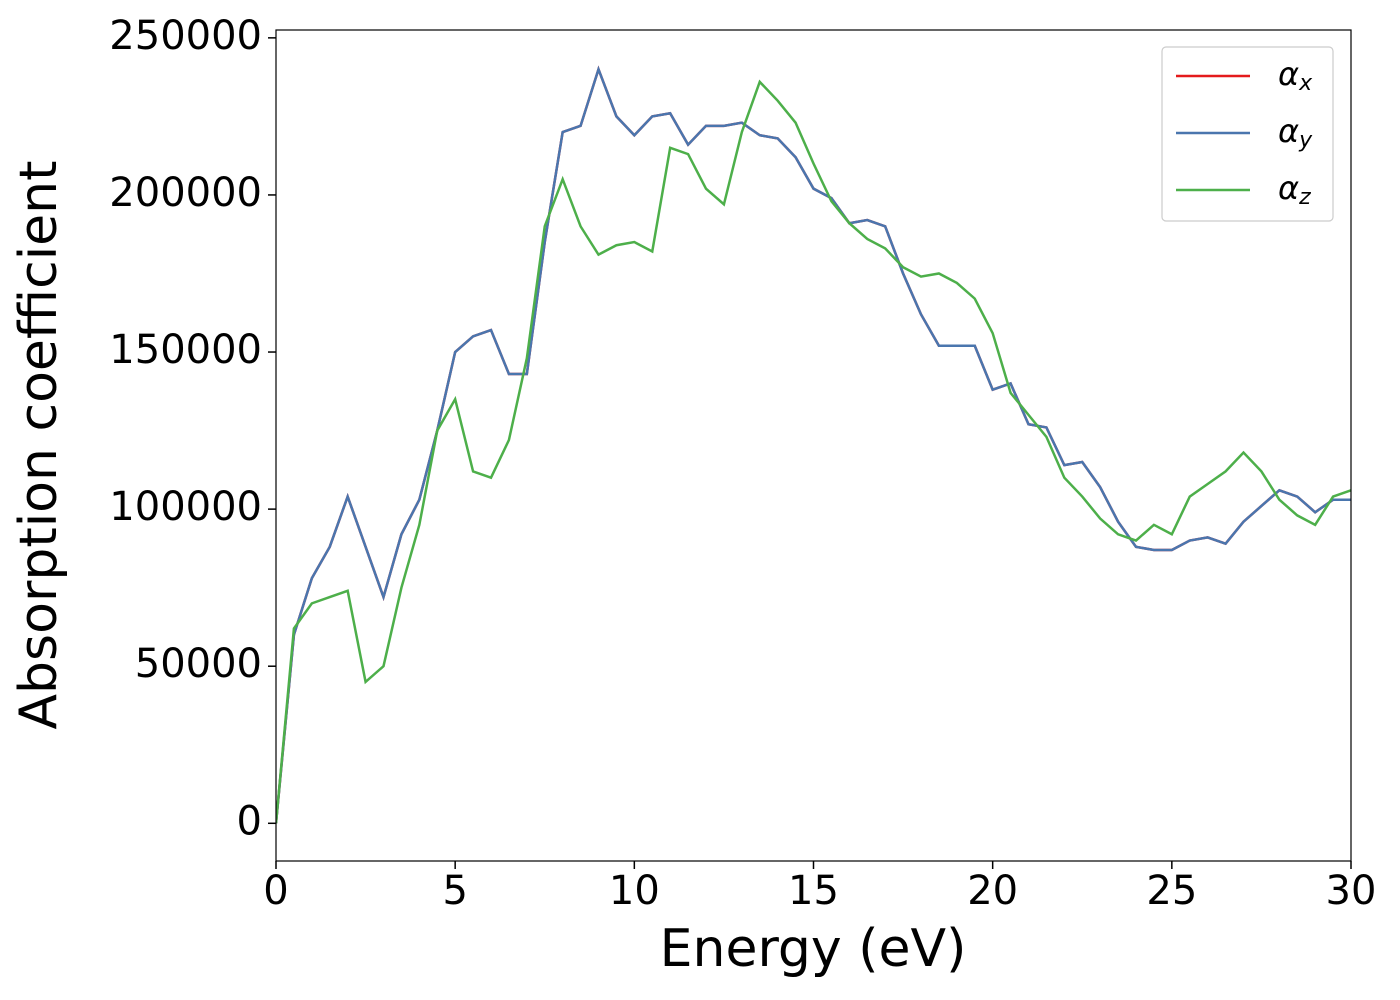 The height and width of the screenshot is (1000, 1400). Describe the element at coordinates (813, 949) in the screenshot. I see `x-axis-label: Energy (eV)` at that location.